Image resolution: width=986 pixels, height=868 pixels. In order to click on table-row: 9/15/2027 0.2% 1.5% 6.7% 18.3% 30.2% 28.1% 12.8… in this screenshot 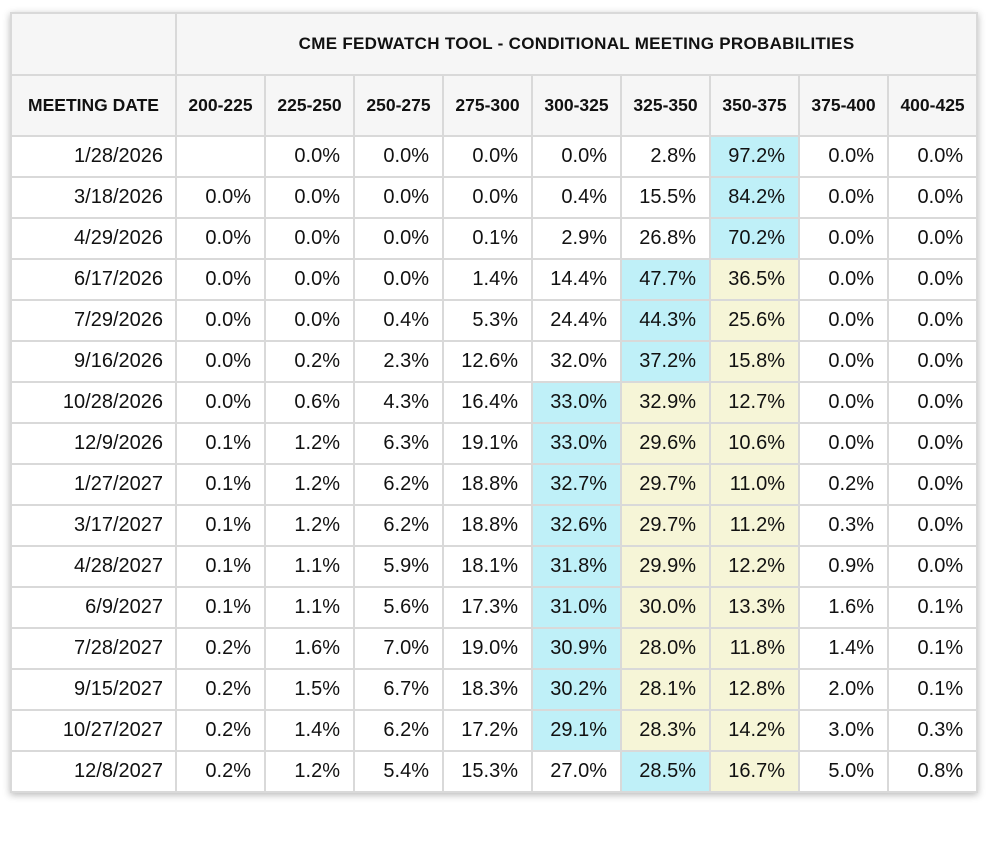, I will do `click(494, 689)`.